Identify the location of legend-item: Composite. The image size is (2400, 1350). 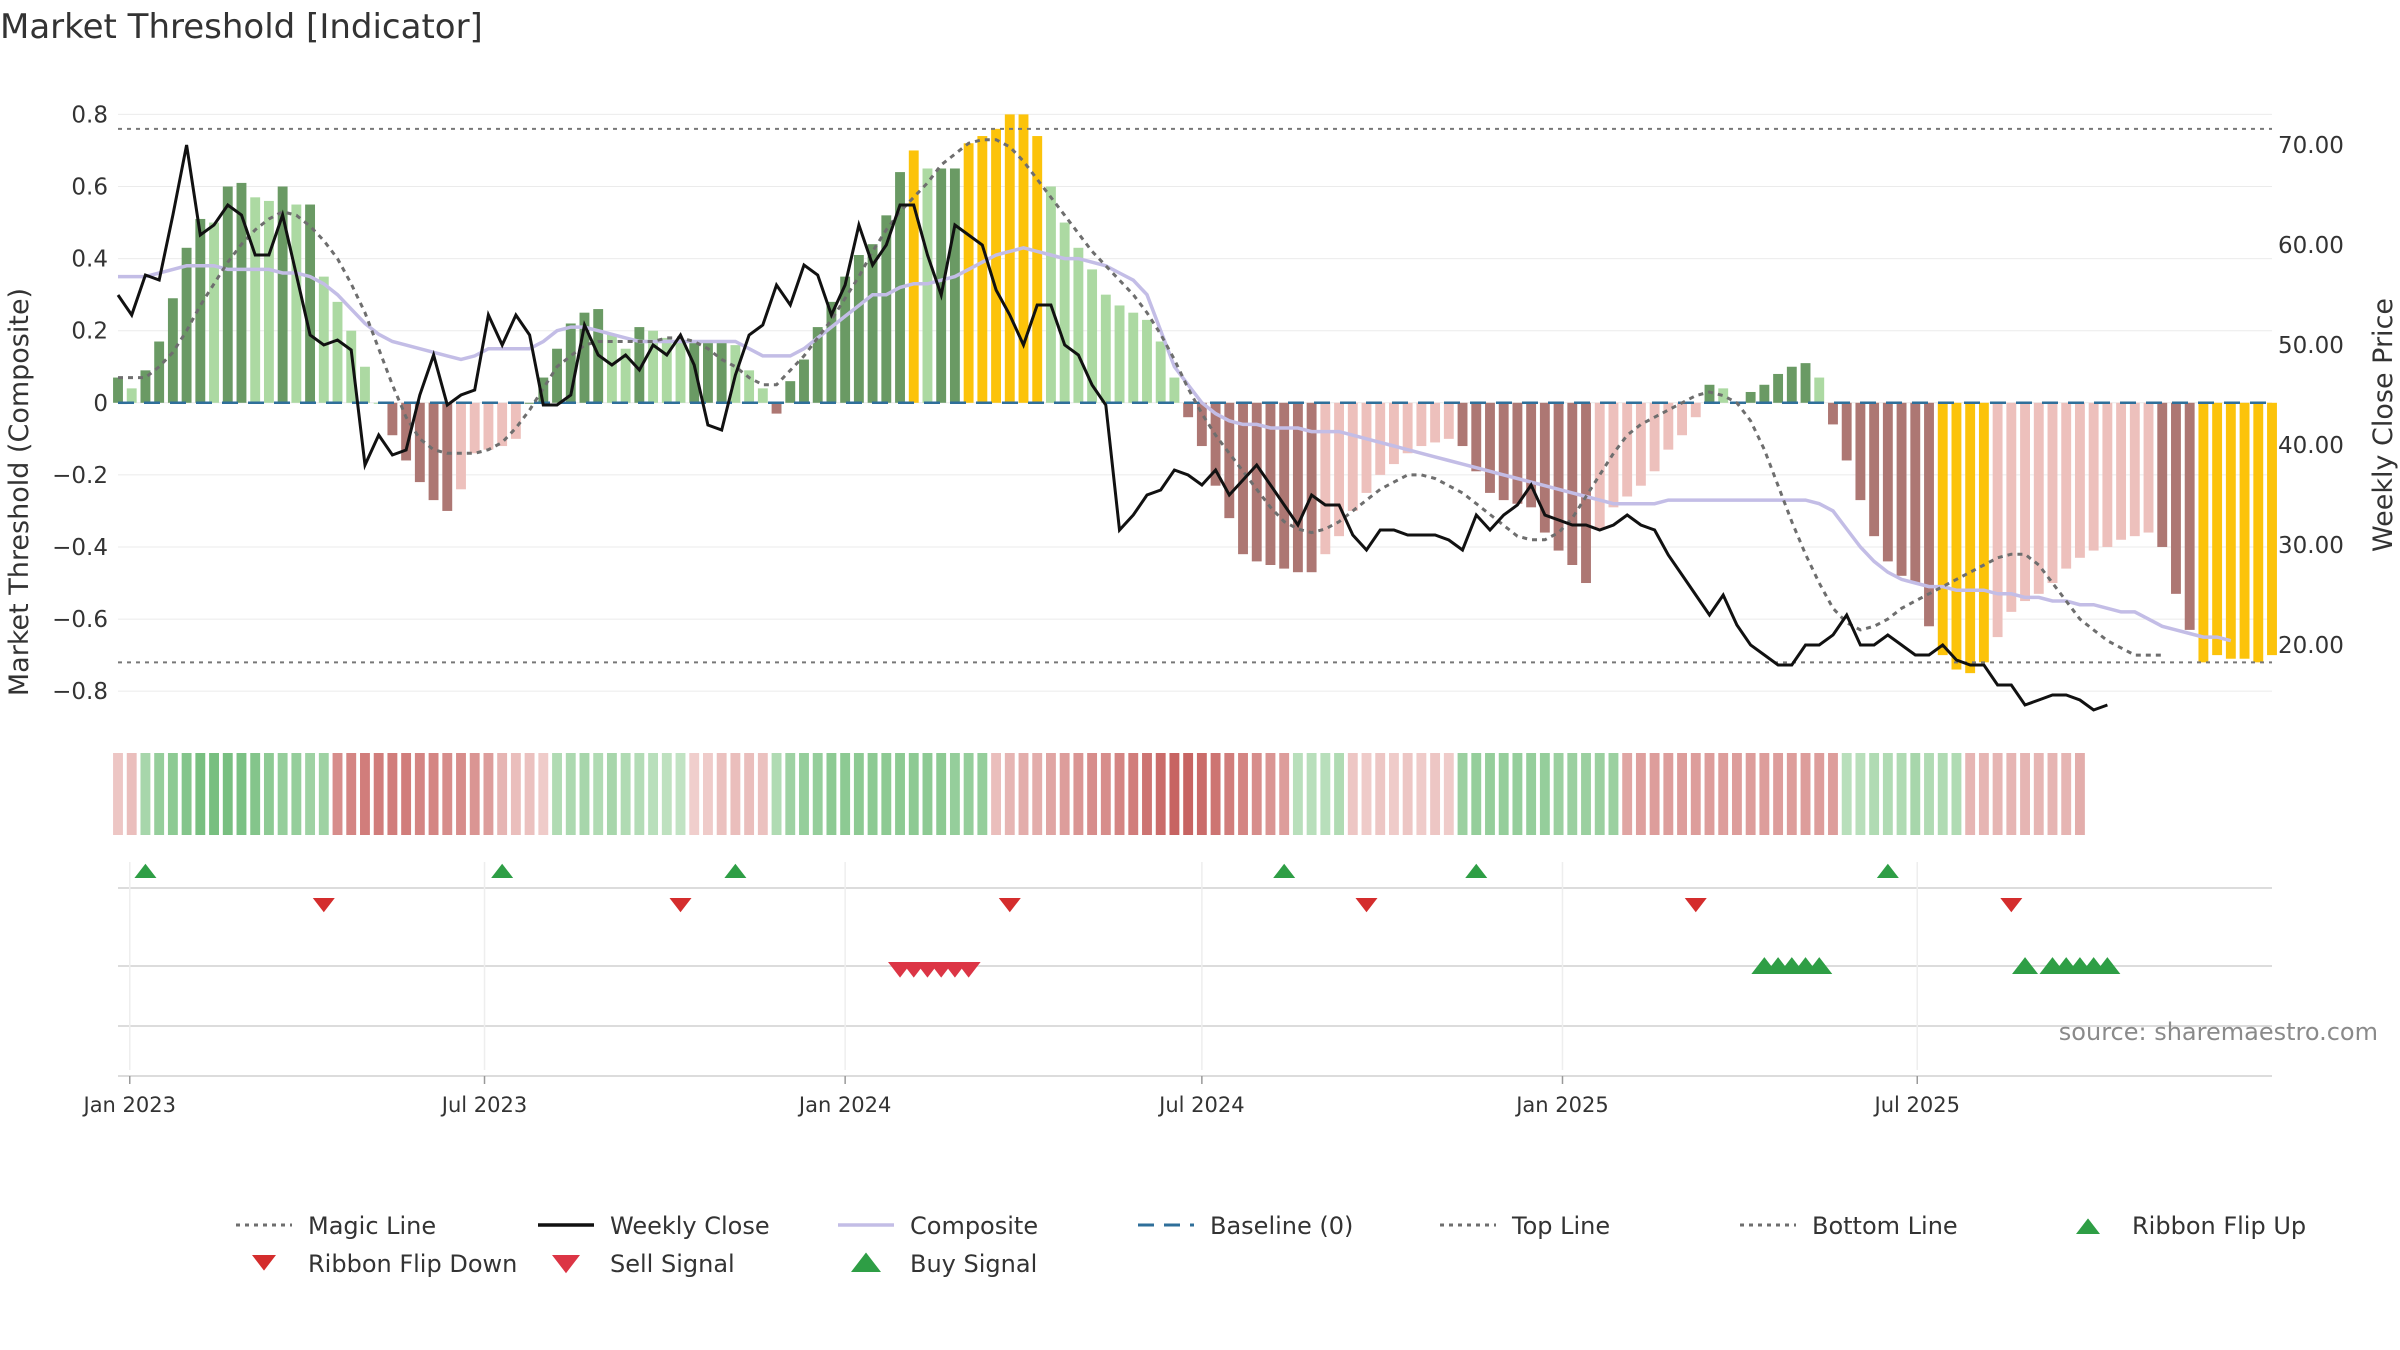
(938, 1226).